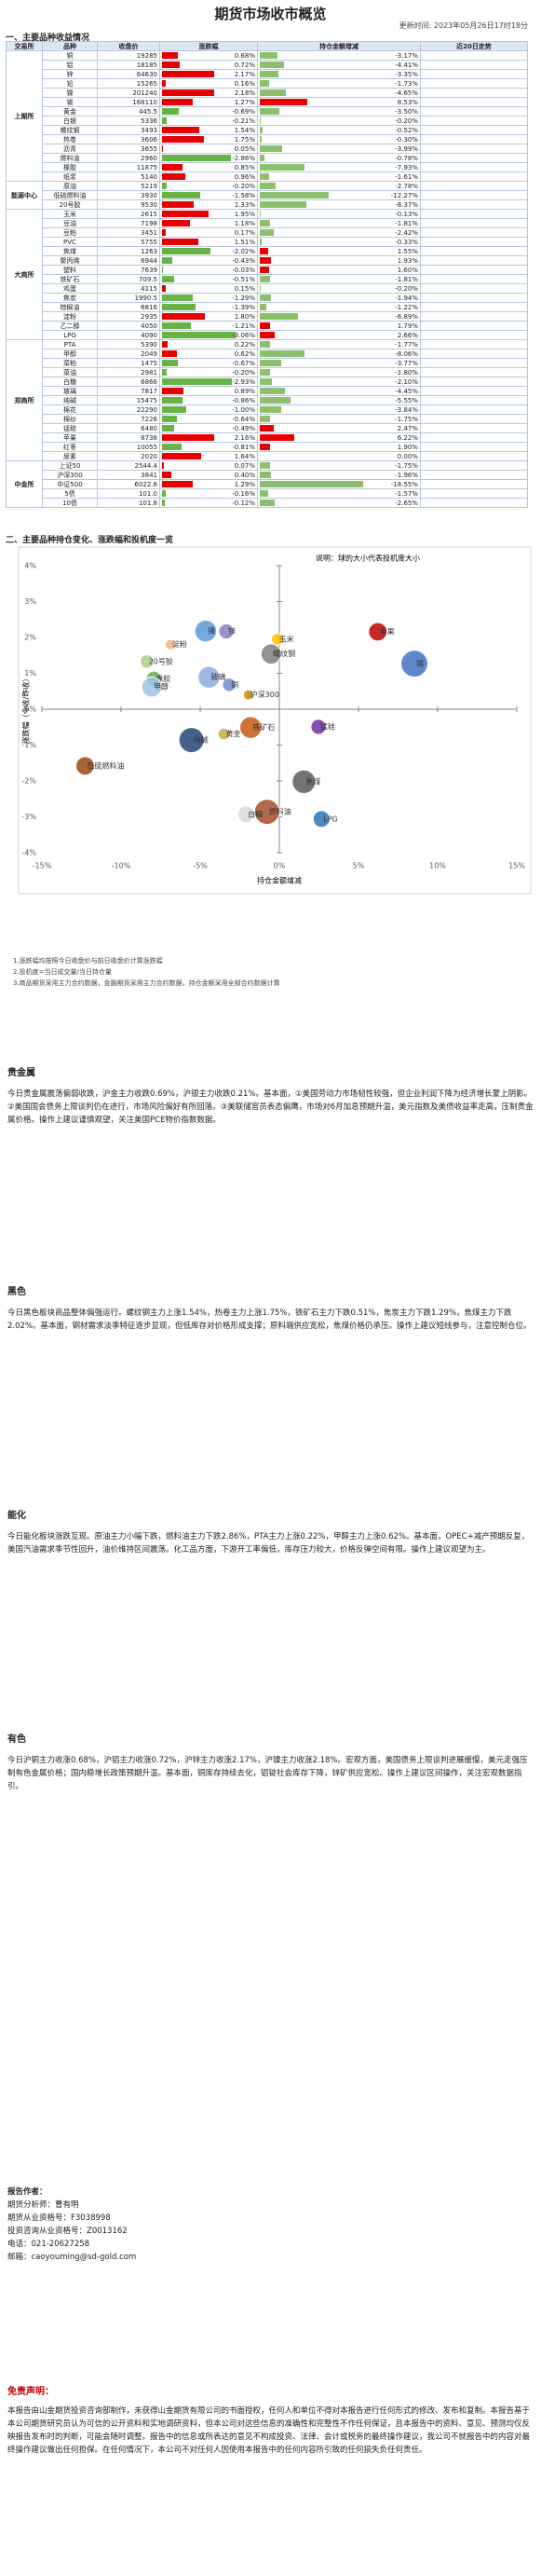  What do you see at coordinates (25, 400) in the screenshot?
I see `exchange-cell: 郑商所` at bounding box center [25, 400].